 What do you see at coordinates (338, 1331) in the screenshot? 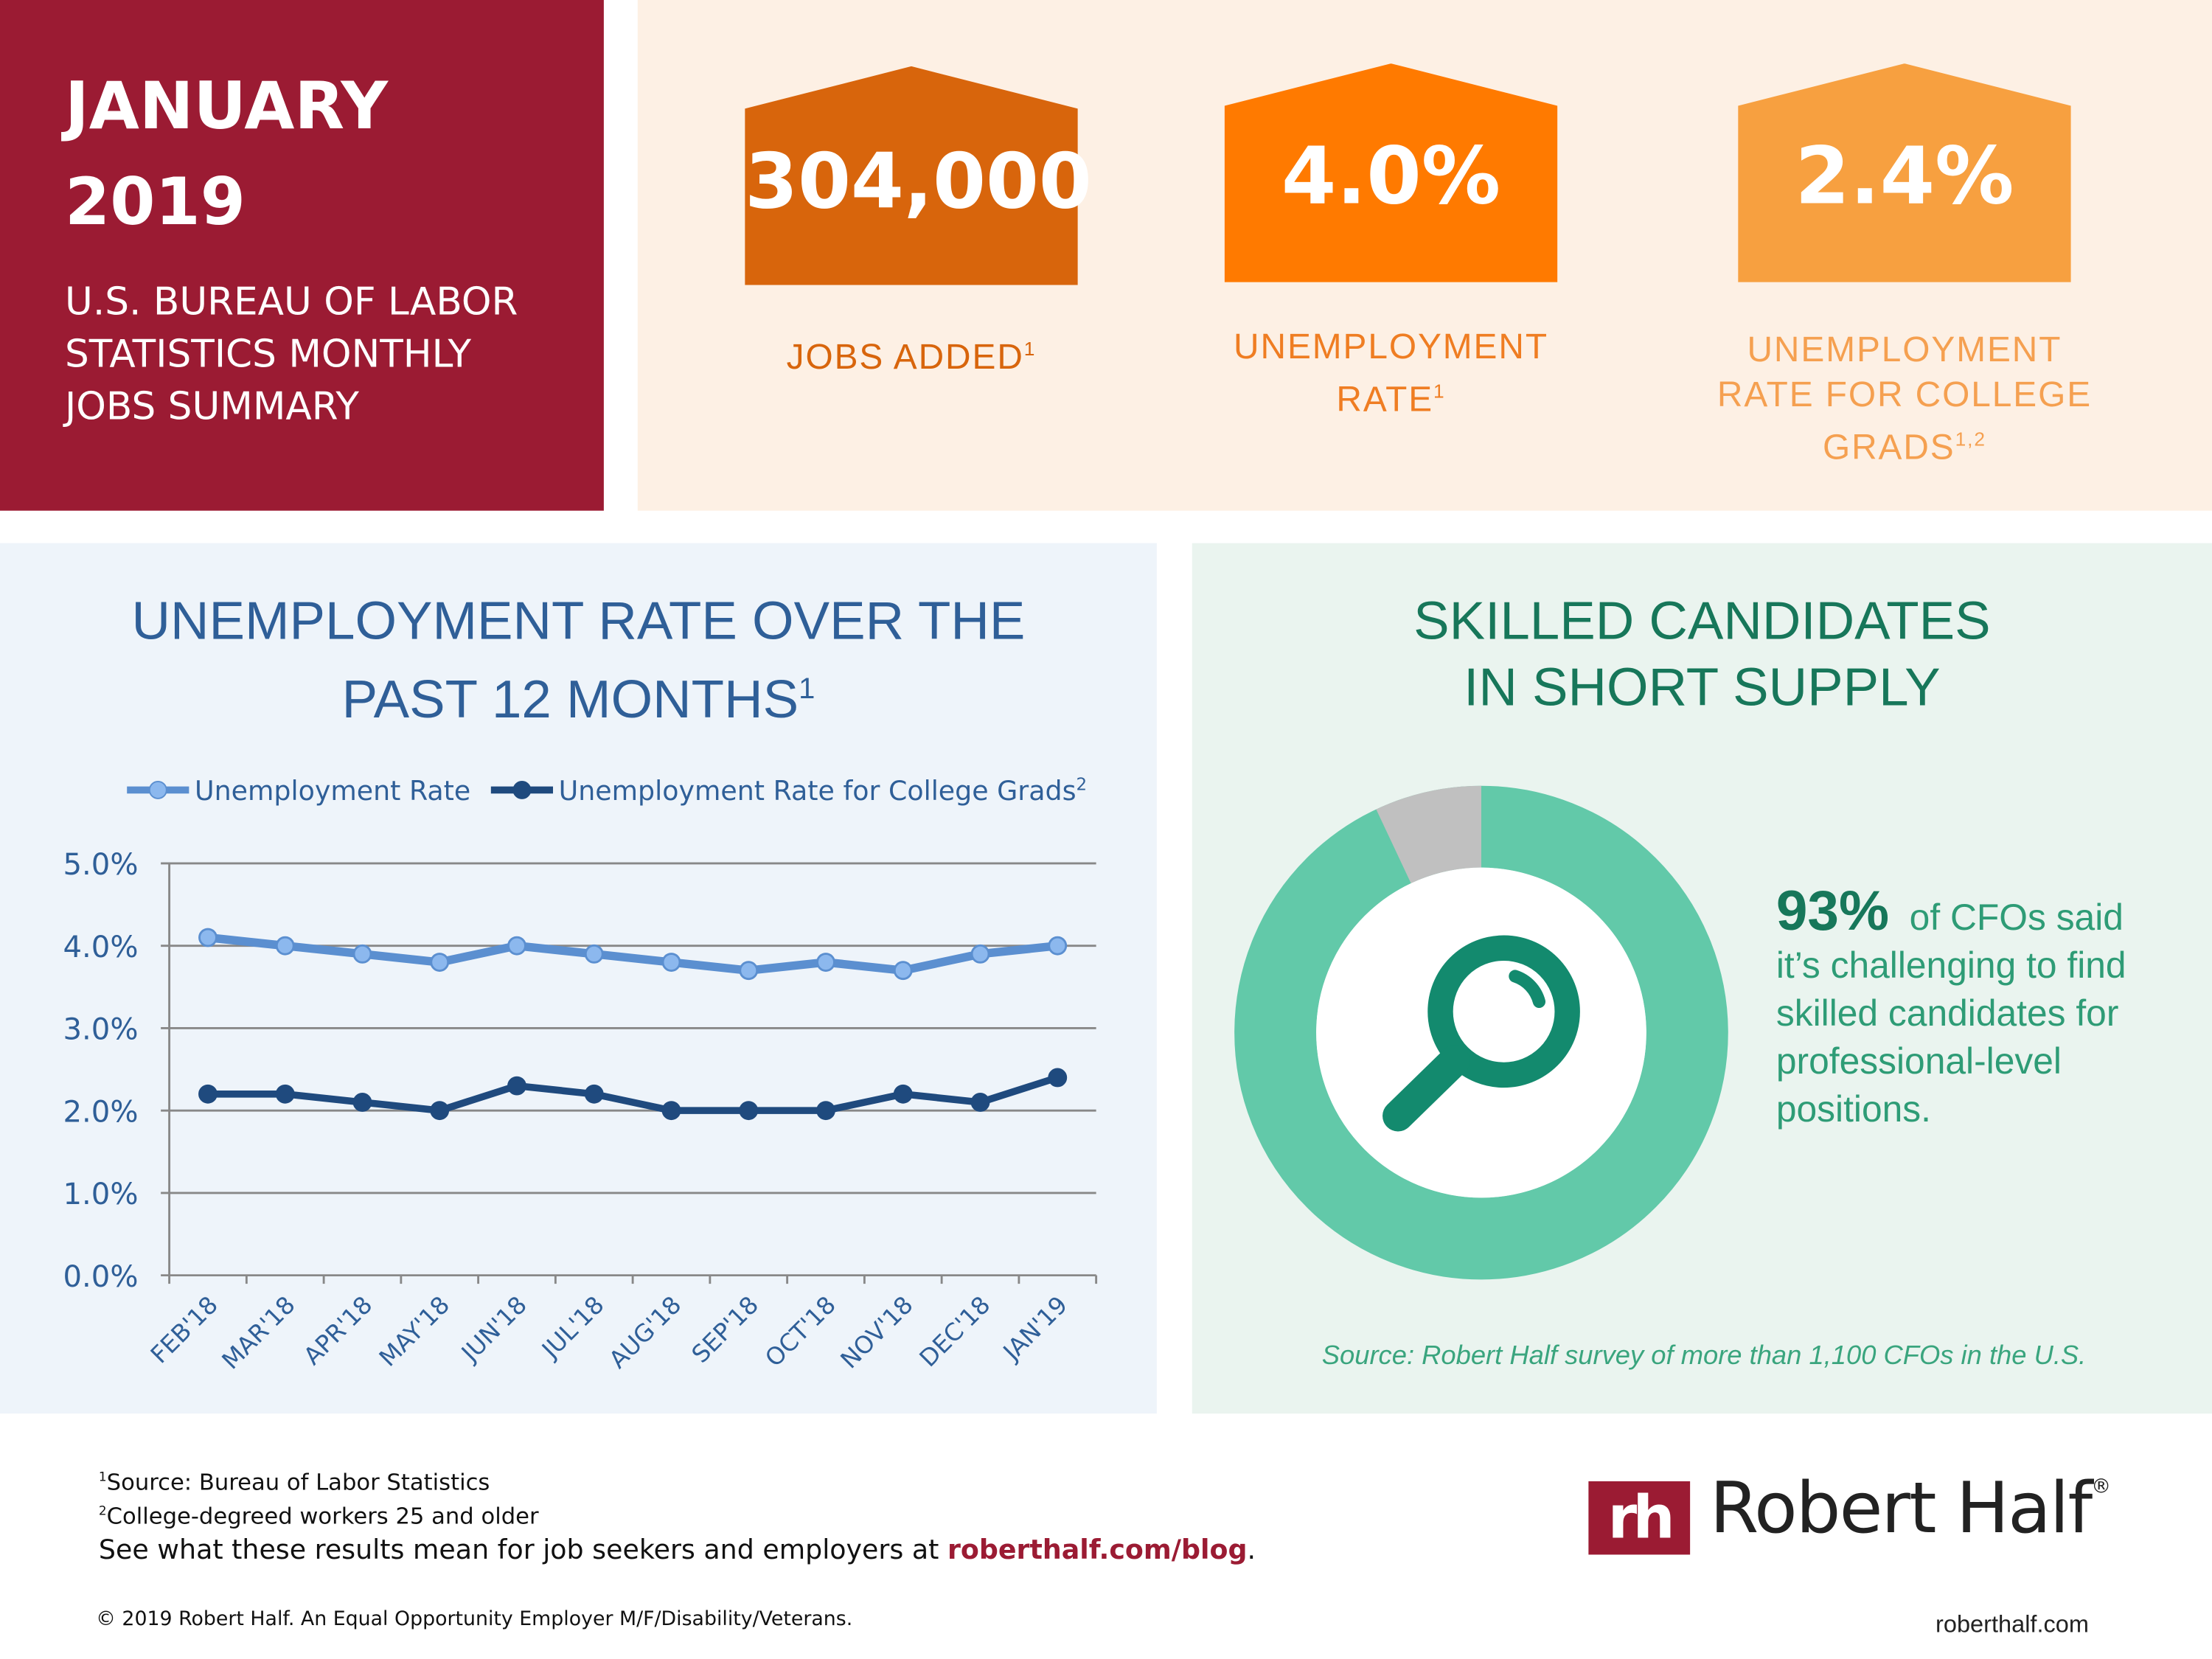
I see `x-tick-label: APR'18` at bounding box center [338, 1331].